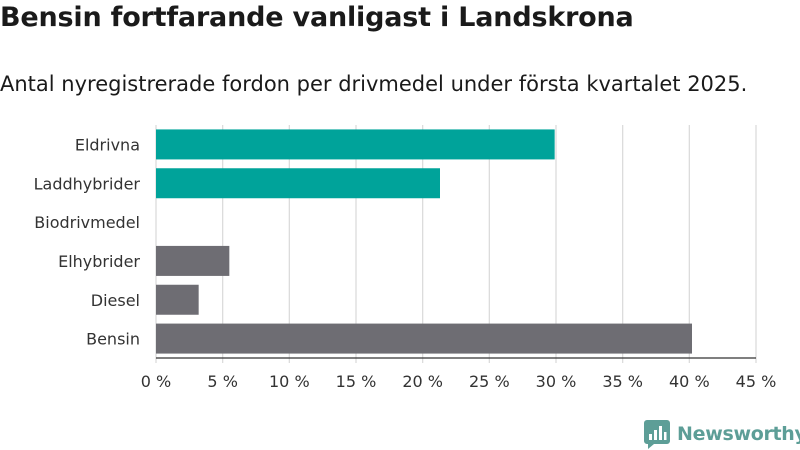 This screenshot has width=800, height=450. I want to click on y-category-label: Bensin, so click(113, 339).